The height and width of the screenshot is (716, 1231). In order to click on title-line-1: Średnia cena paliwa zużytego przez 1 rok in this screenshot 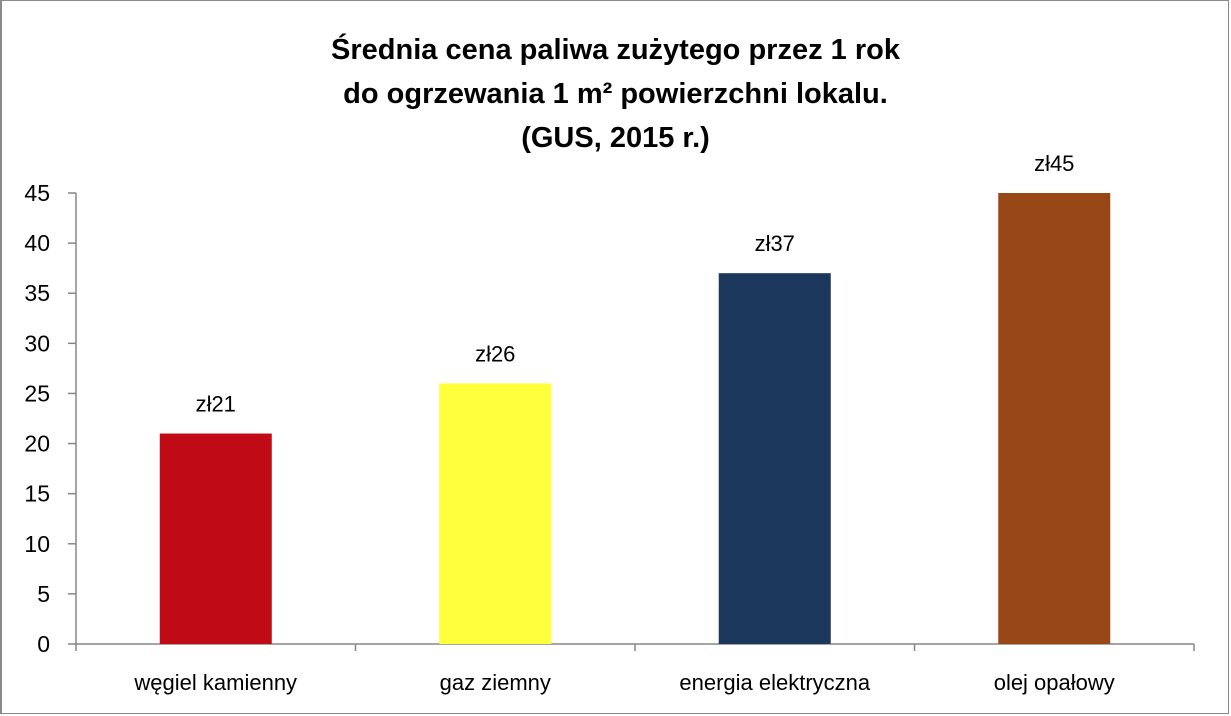, I will do `click(615, 50)`.